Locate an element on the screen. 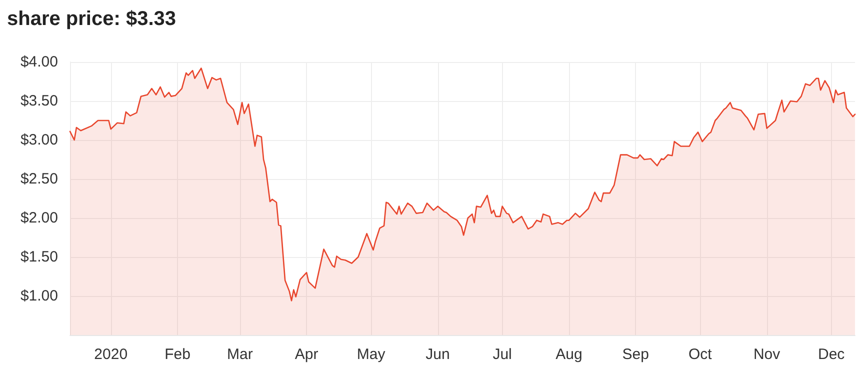 This screenshot has width=864, height=373. y-tick-label: $1.00 is located at coordinates (39, 296).